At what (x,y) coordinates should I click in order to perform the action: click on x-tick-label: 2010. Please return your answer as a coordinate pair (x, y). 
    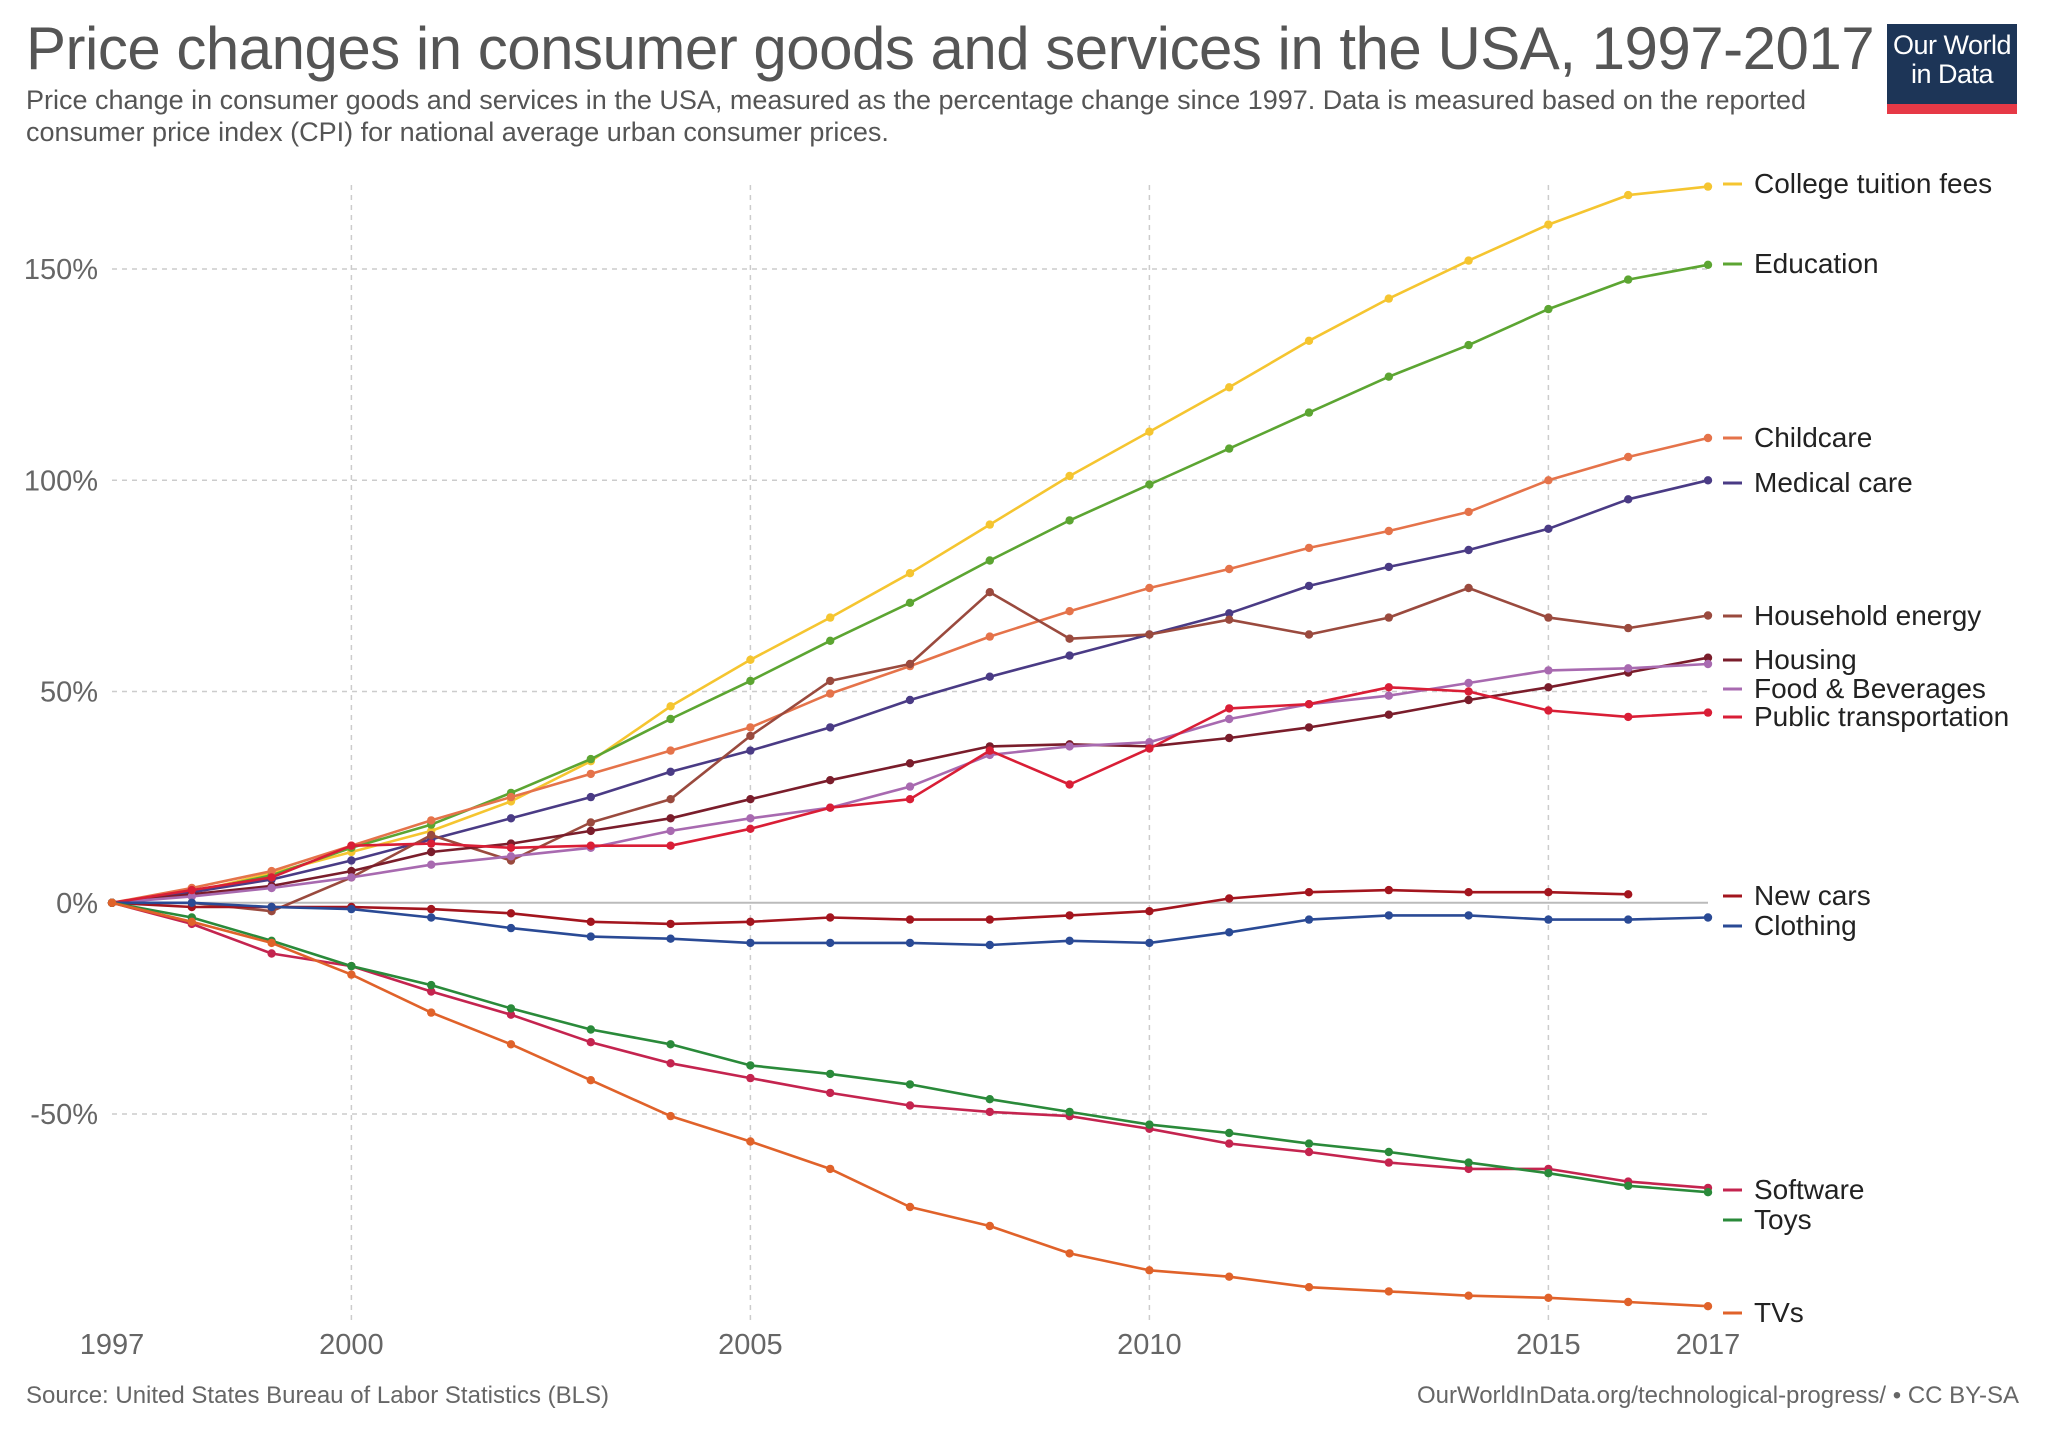
    Looking at the image, I should click on (1149, 1345).